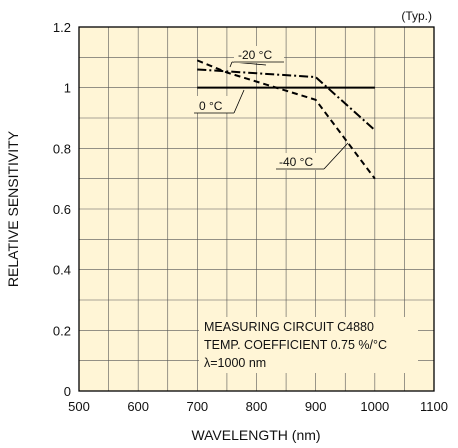 Image resolution: width=458 pixels, height=448 pixels. What do you see at coordinates (235, 363) in the screenshot?
I see `note-line-3: λ=1000 nm` at bounding box center [235, 363].